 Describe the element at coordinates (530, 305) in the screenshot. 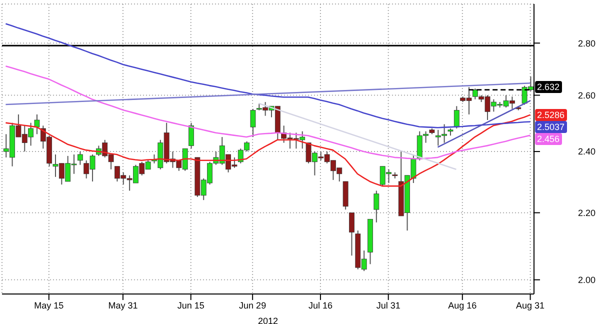

I see `x-tick-label: Aug 31` at that location.